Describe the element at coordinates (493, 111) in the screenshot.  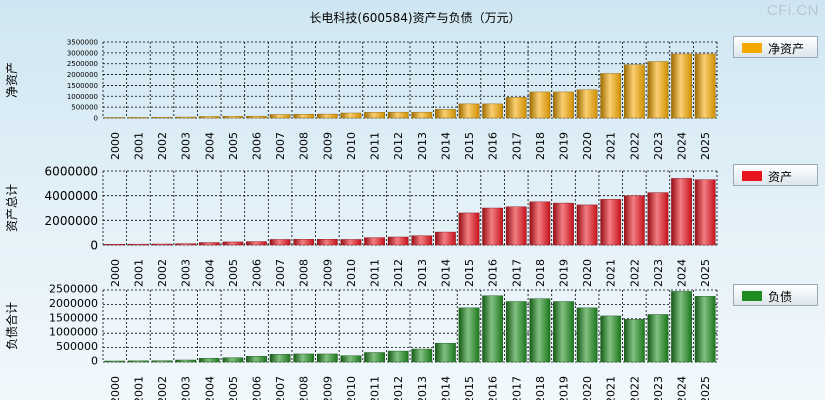
I see `bar-2016` at that location.